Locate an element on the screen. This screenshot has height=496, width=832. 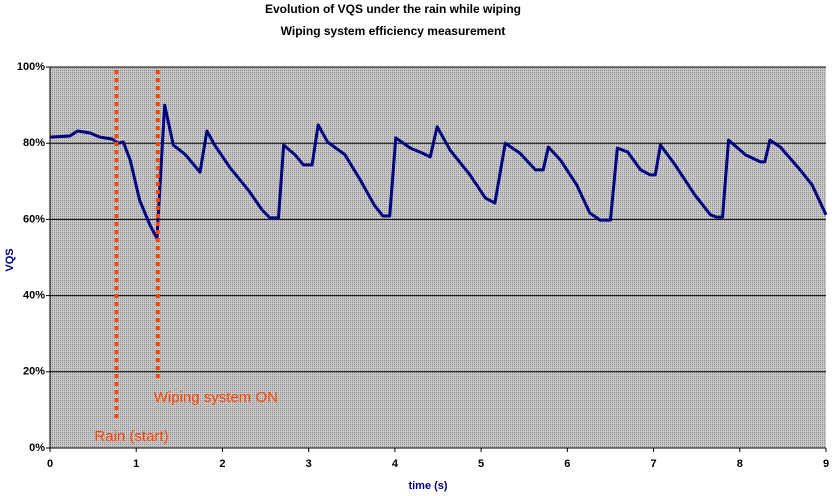
y-tick-label: 20% is located at coordinates (34, 372).